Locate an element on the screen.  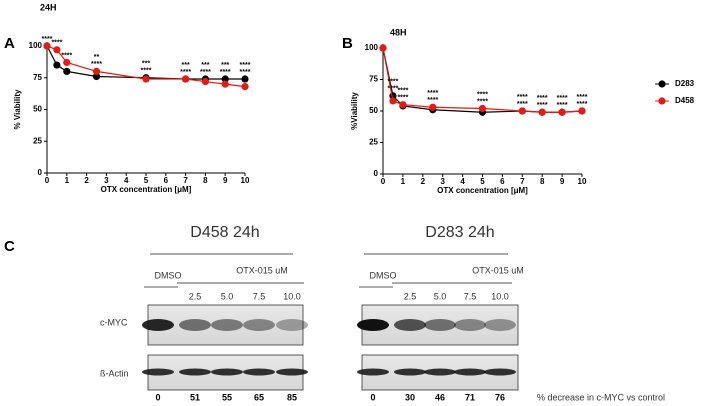
x-tick-label: 7 is located at coordinates (522, 181).